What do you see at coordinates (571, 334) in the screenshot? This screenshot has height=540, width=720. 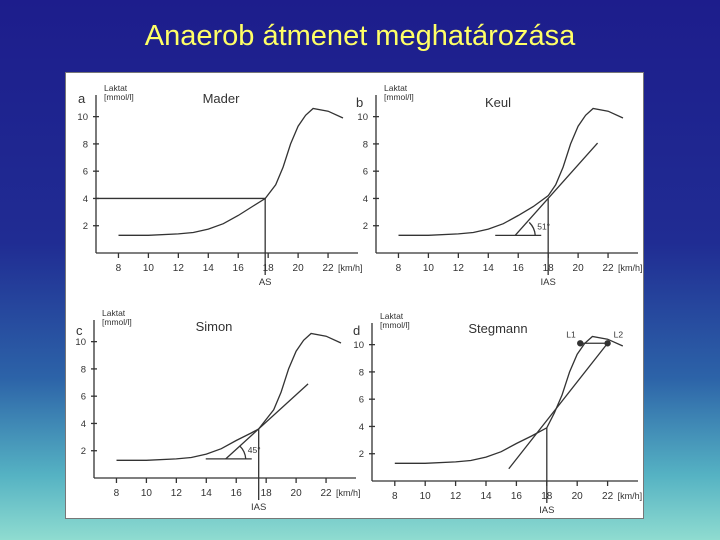 I see `point-l1-label: L1` at bounding box center [571, 334].